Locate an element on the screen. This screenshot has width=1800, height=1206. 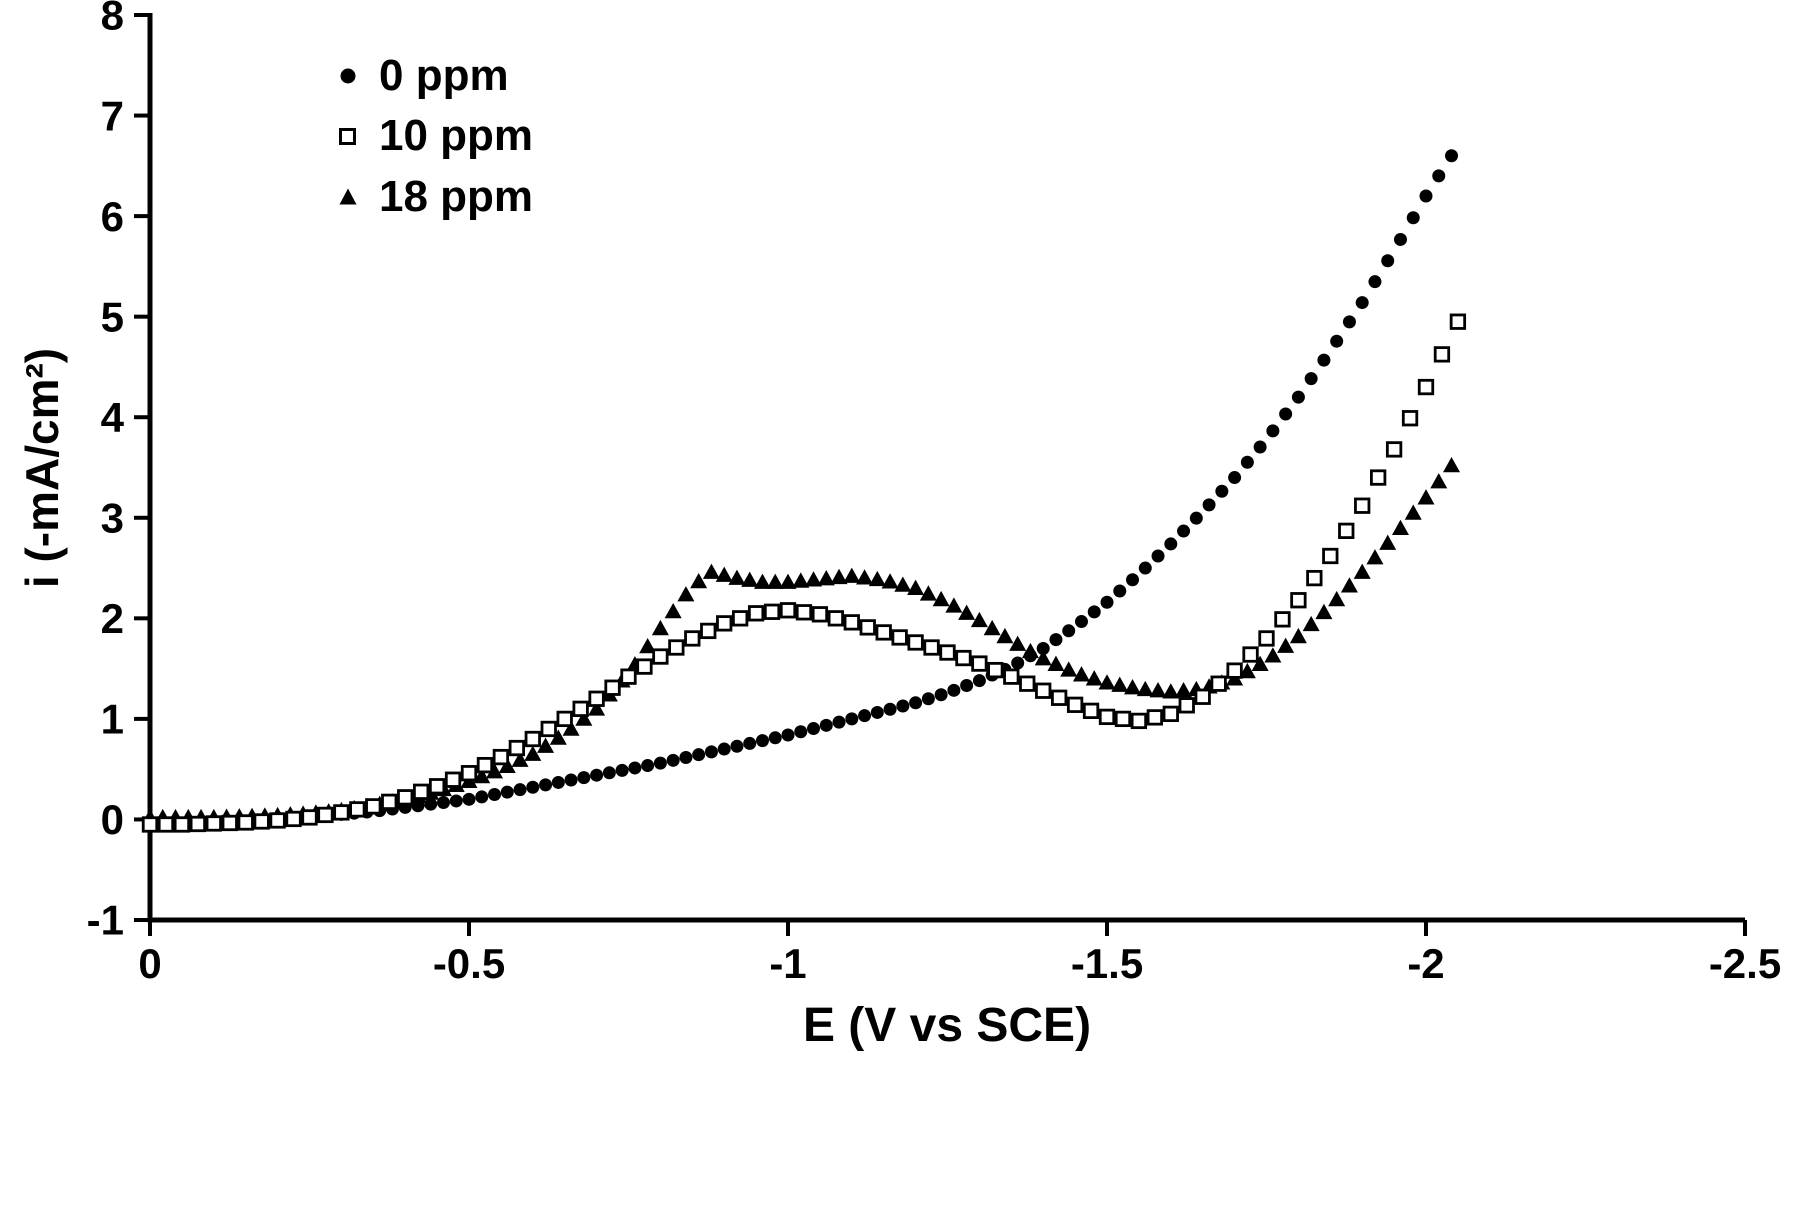
y-tick-label: 1 is located at coordinates (112, 719).